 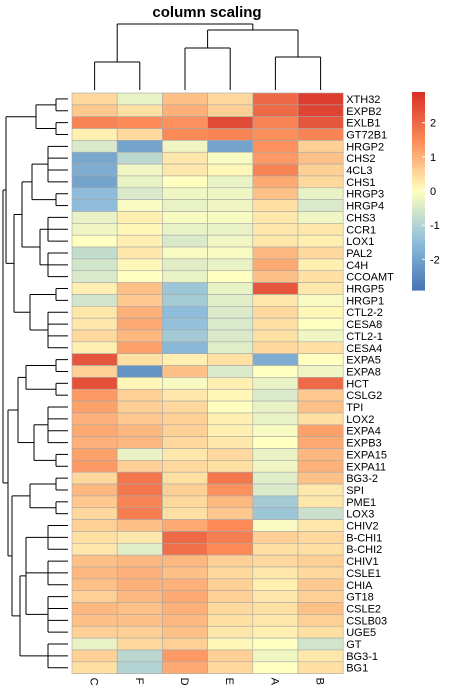 What do you see at coordinates (230, 419) in the screenshot?
I see `cell-lox2-e` at bounding box center [230, 419].